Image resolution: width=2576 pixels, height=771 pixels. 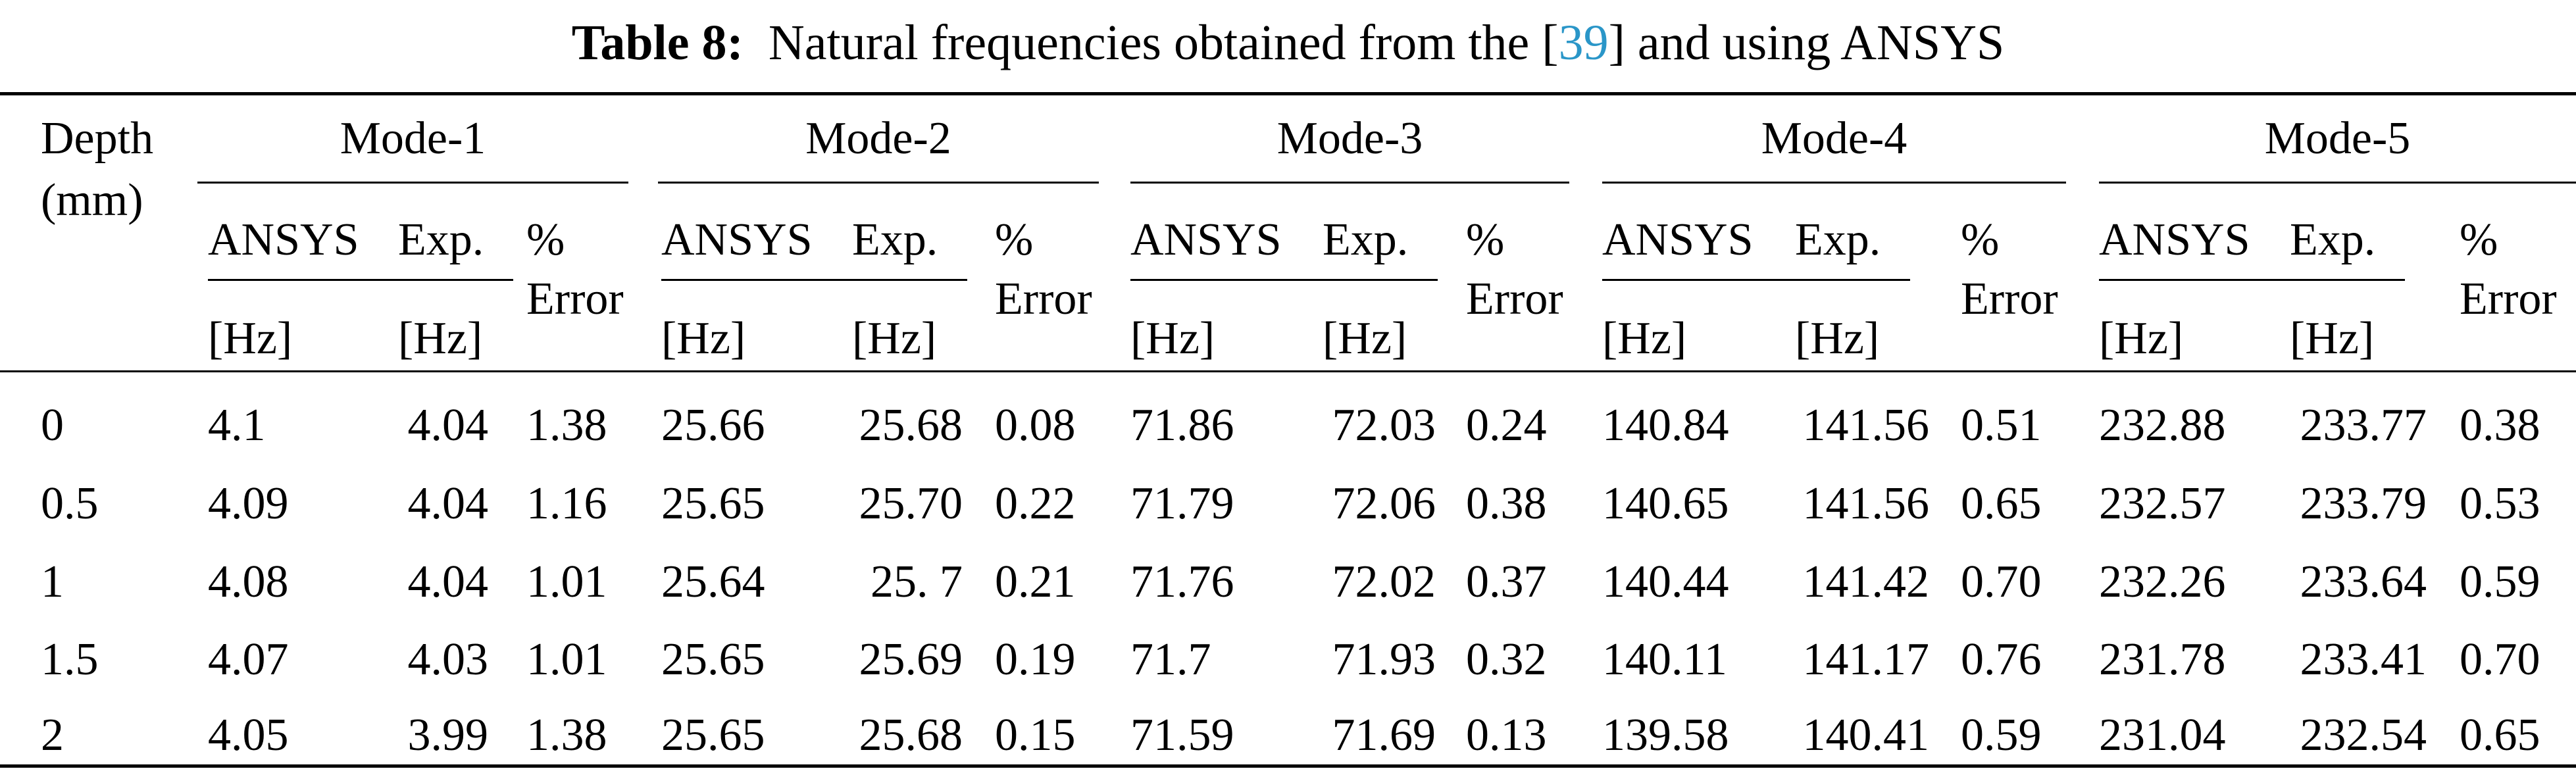 What do you see at coordinates (248, 735) in the screenshot?
I see `cell-ansys-mode-1: 4.05` at bounding box center [248, 735].